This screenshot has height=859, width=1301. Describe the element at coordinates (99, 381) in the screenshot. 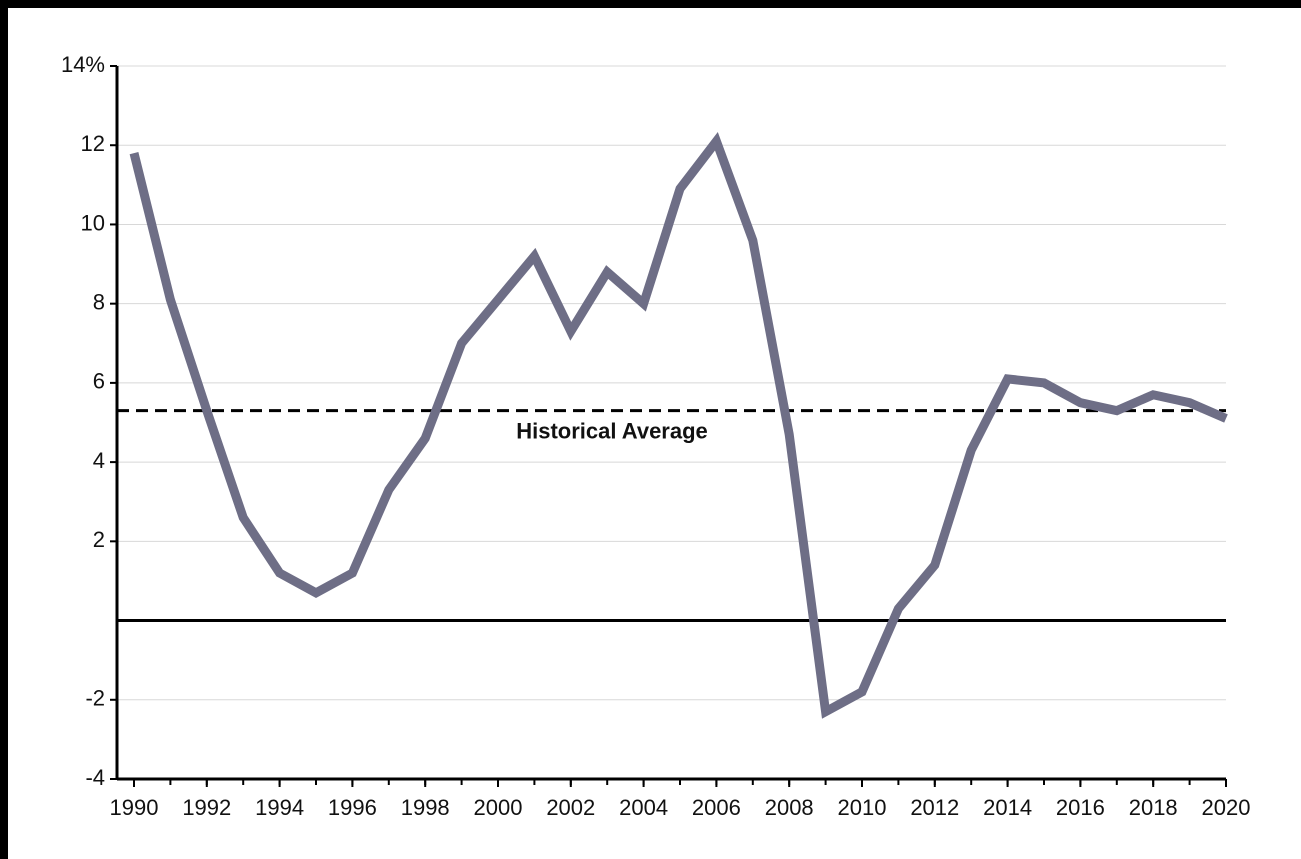

I see `y-tick-label: 6` at that location.